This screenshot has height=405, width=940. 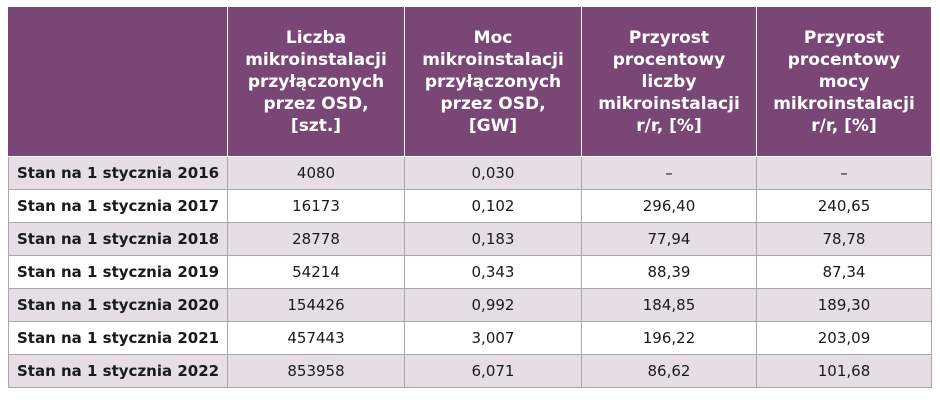 I want to click on table-row: Stan na 1 stycznia 2016 4080 0,030 – –, so click(x=470, y=173).